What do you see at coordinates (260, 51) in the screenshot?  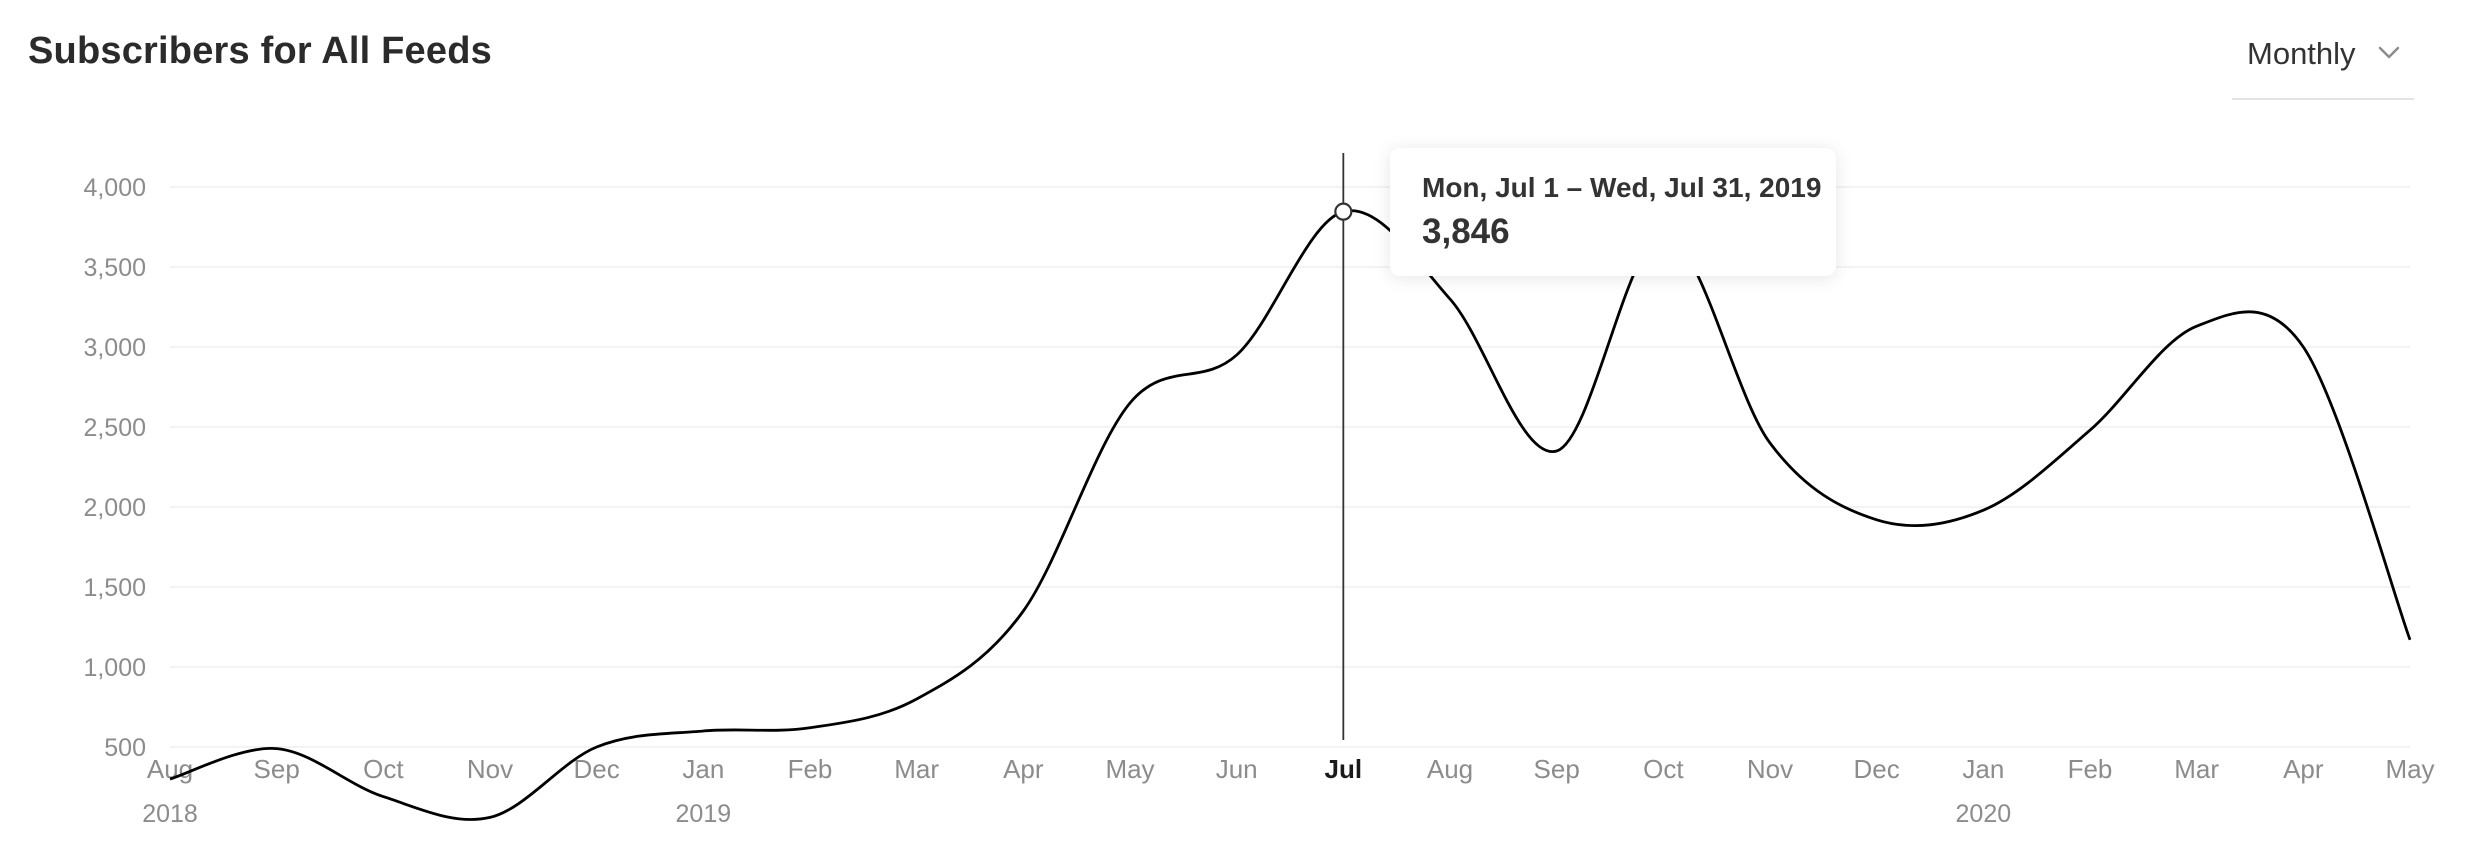 I see `page-title: Subscribers for All Feeds` at bounding box center [260, 51].